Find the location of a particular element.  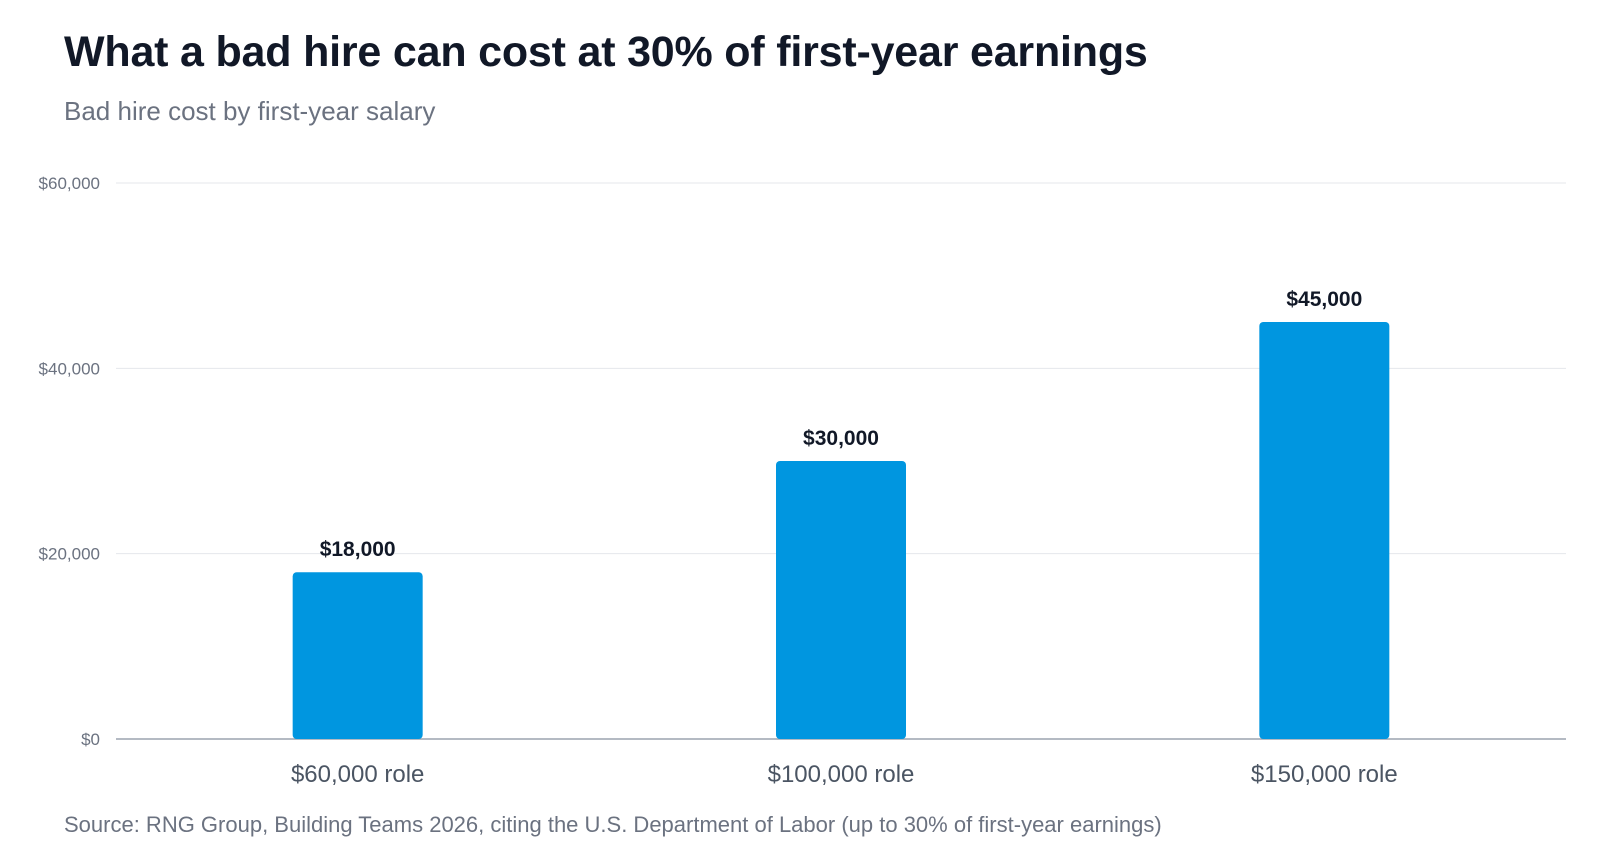

bar-value-label: $45,000 is located at coordinates (1324, 299).